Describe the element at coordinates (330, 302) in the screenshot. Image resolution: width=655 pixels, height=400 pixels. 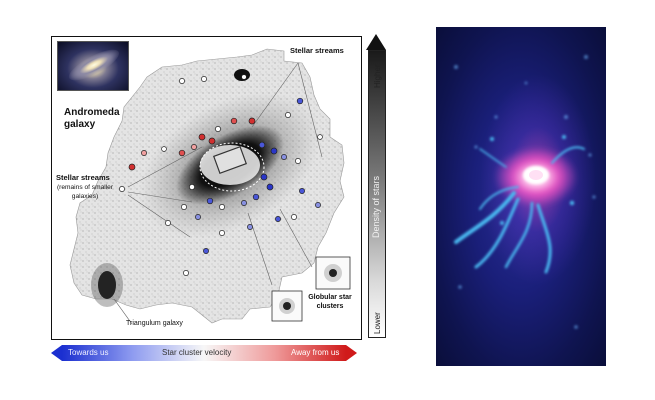
I see `globular-clusters-label: Globular star clusters` at that location.